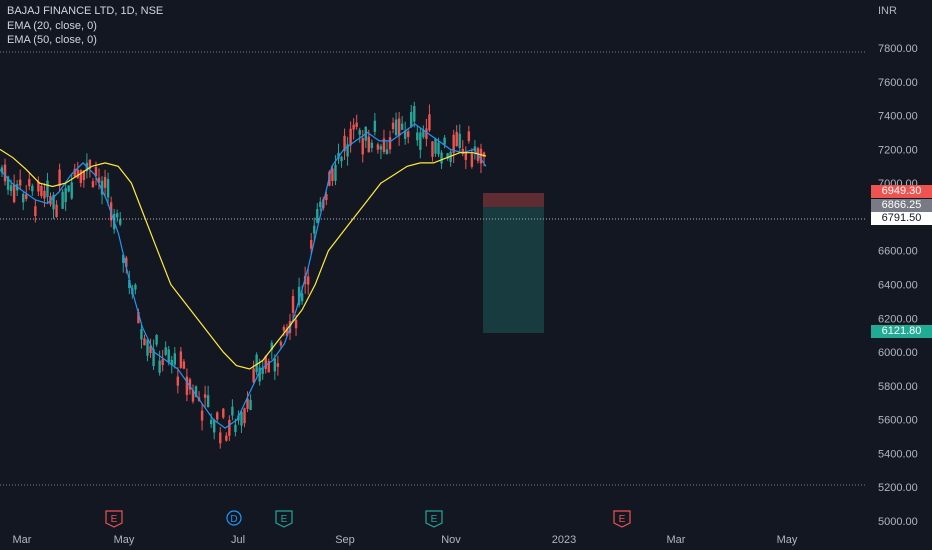 The image size is (932, 550). Describe the element at coordinates (898, 454) in the screenshot. I see `y-tick-label: 5400.00` at that location.